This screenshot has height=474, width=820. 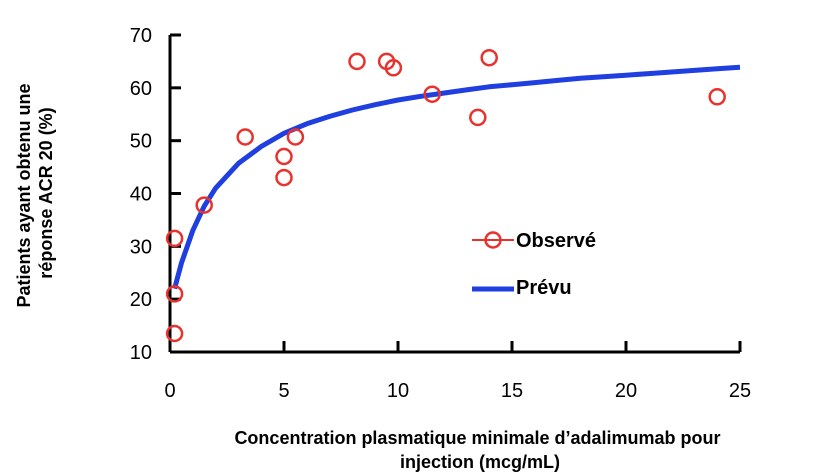 What do you see at coordinates (283, 391) in the screenshot?
I see `x-tick-label: 5` at bounding box center [283, 391].